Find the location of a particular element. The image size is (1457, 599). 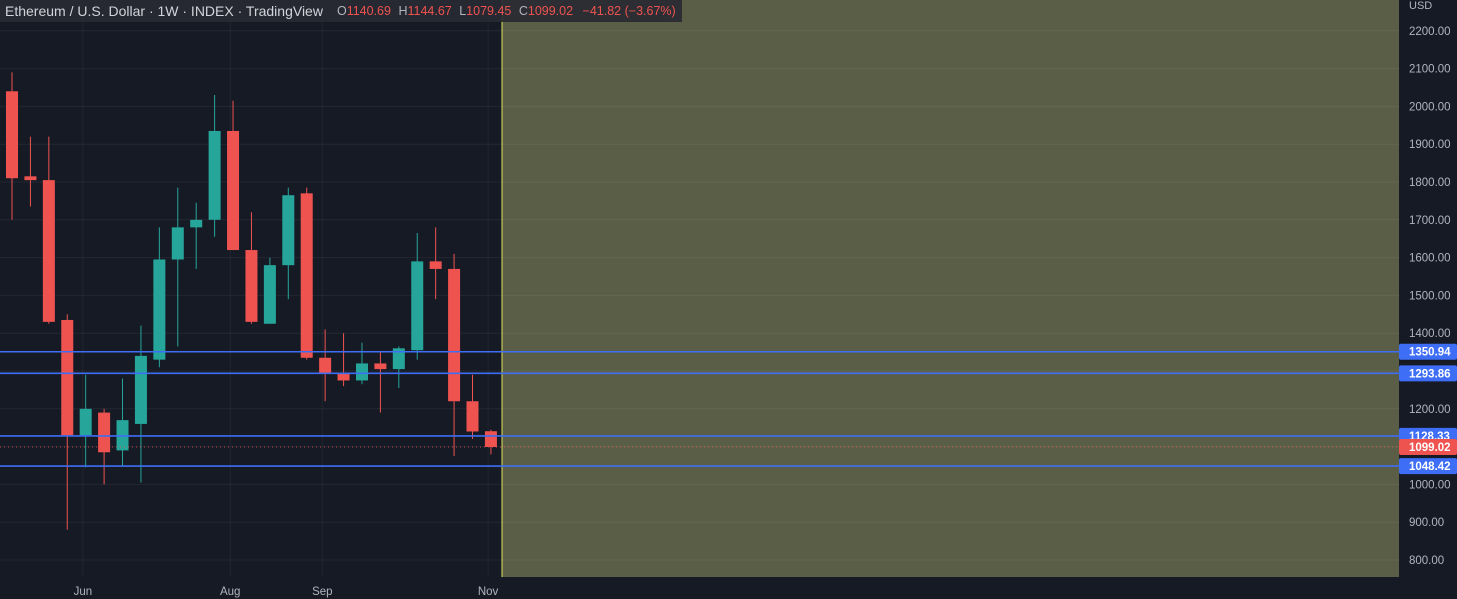

level-badge-label: 1350.94 is located at coordinates (1430, 353).